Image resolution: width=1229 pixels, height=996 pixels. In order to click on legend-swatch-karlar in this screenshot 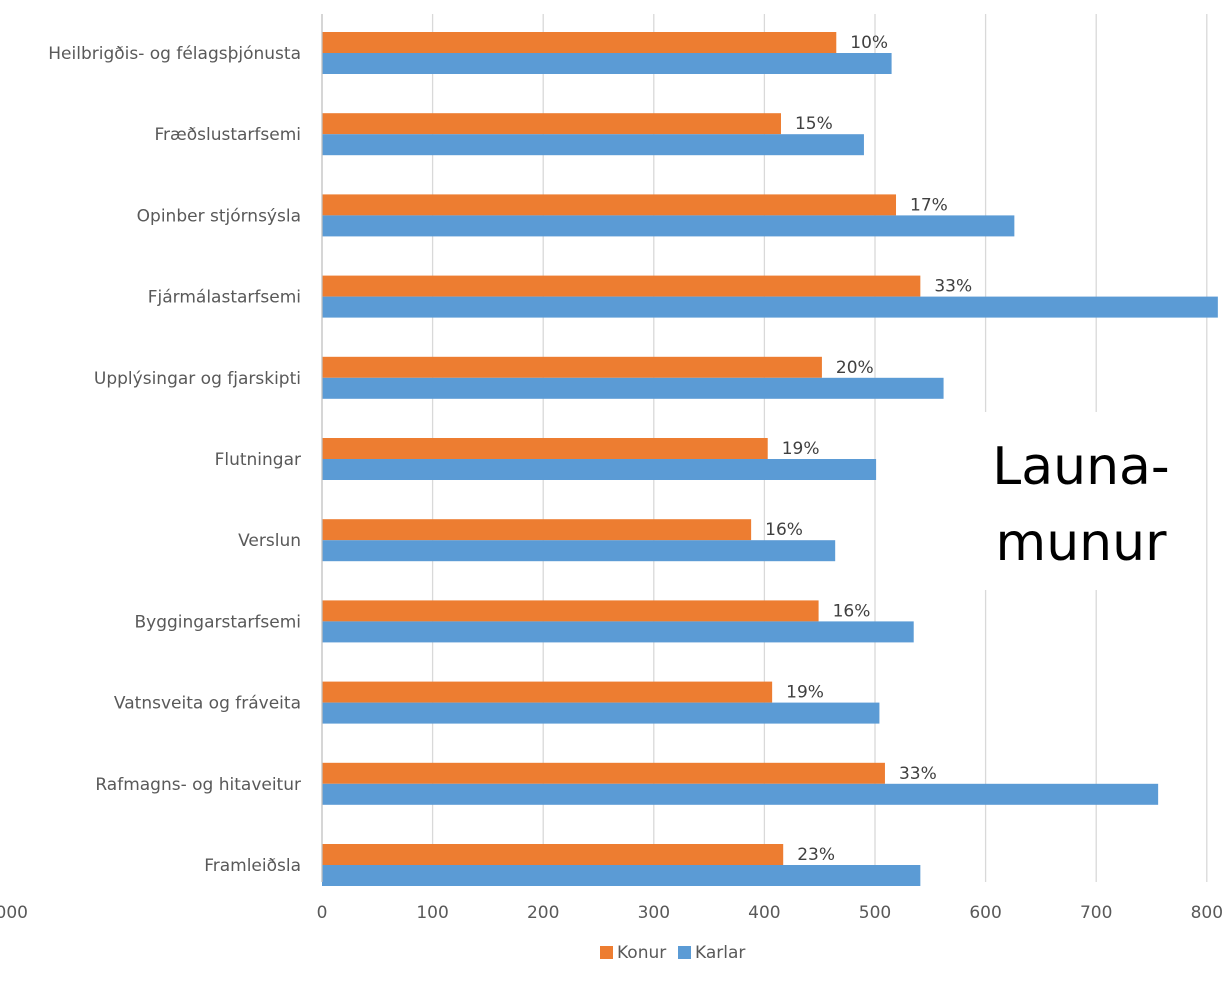, I will do `click(684, 952)`.